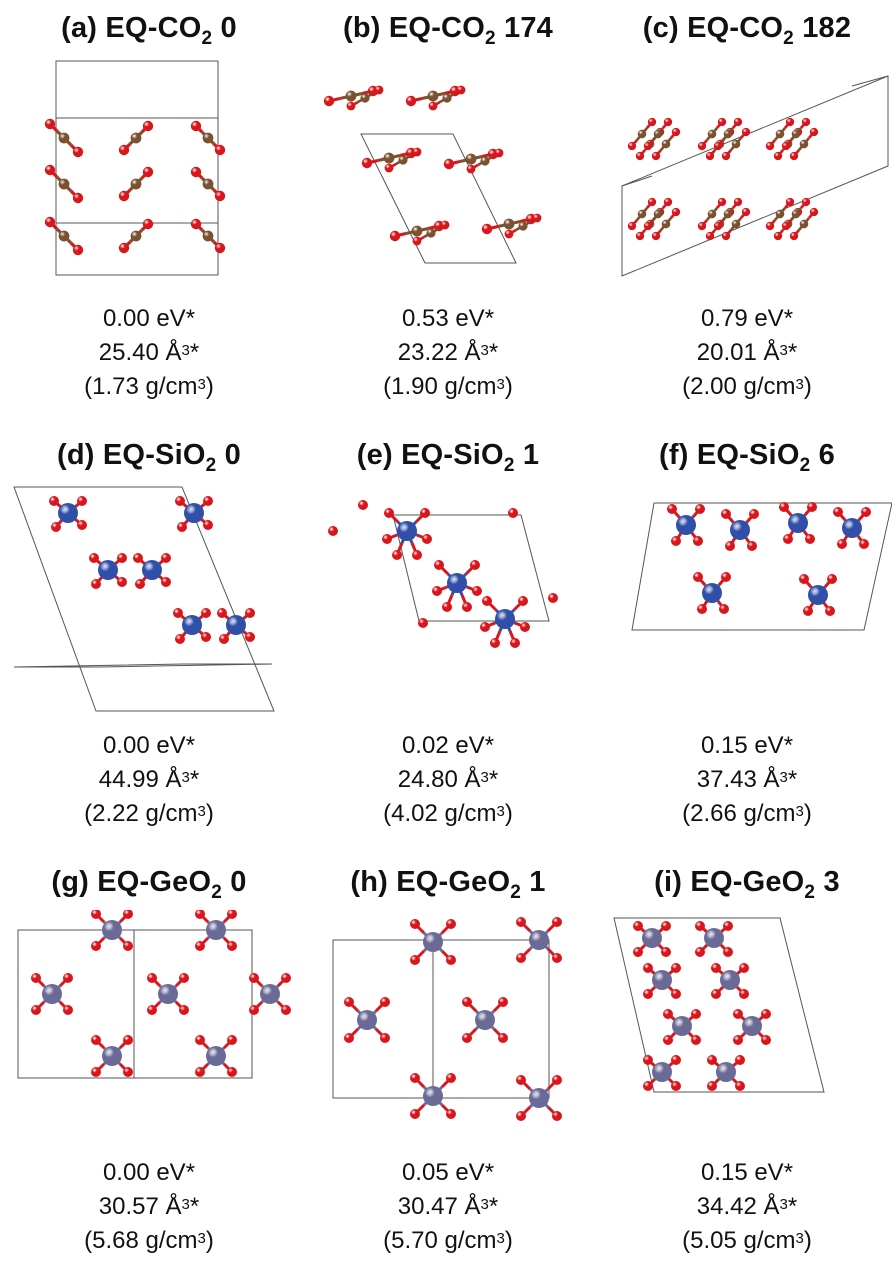  What do you see at coordinates (238, 882) in the screenshot?
I see `structure-index: 0` at bounding box center [238, 882].